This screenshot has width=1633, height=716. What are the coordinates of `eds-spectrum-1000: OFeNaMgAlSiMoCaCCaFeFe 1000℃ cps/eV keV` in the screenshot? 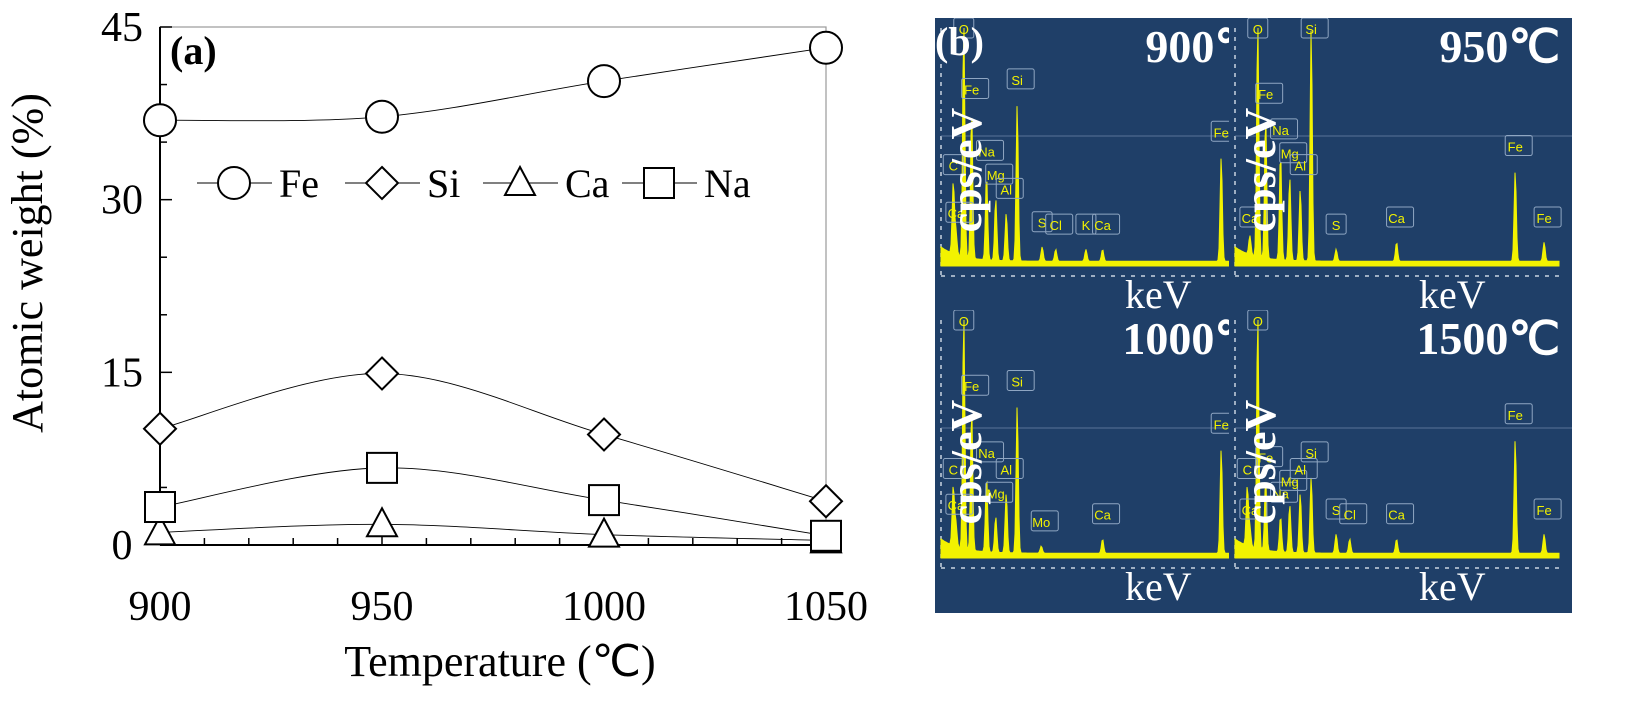 It's located at (1106, 461).